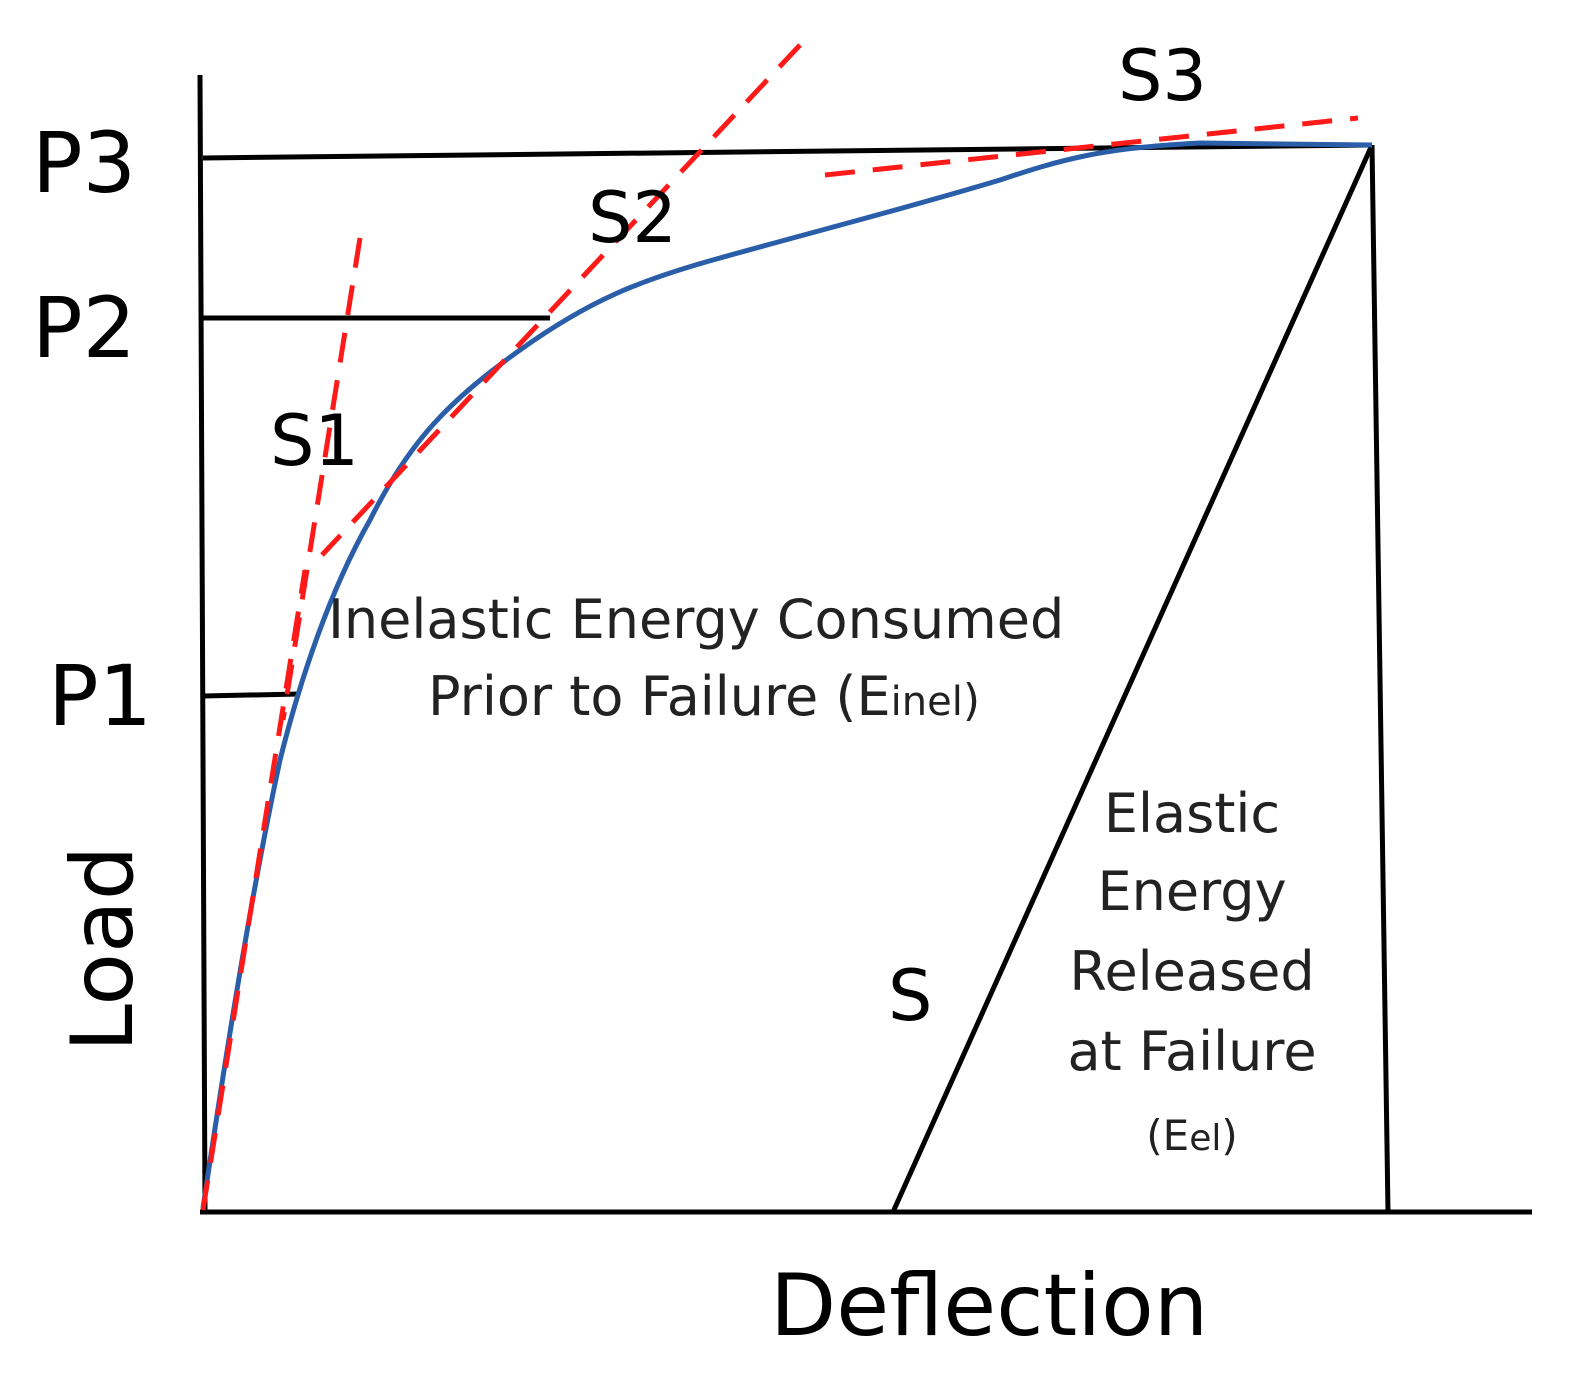 The image size is (1580, 1380). I want to click on inelastic-formula-close: ), so click(971, 700).